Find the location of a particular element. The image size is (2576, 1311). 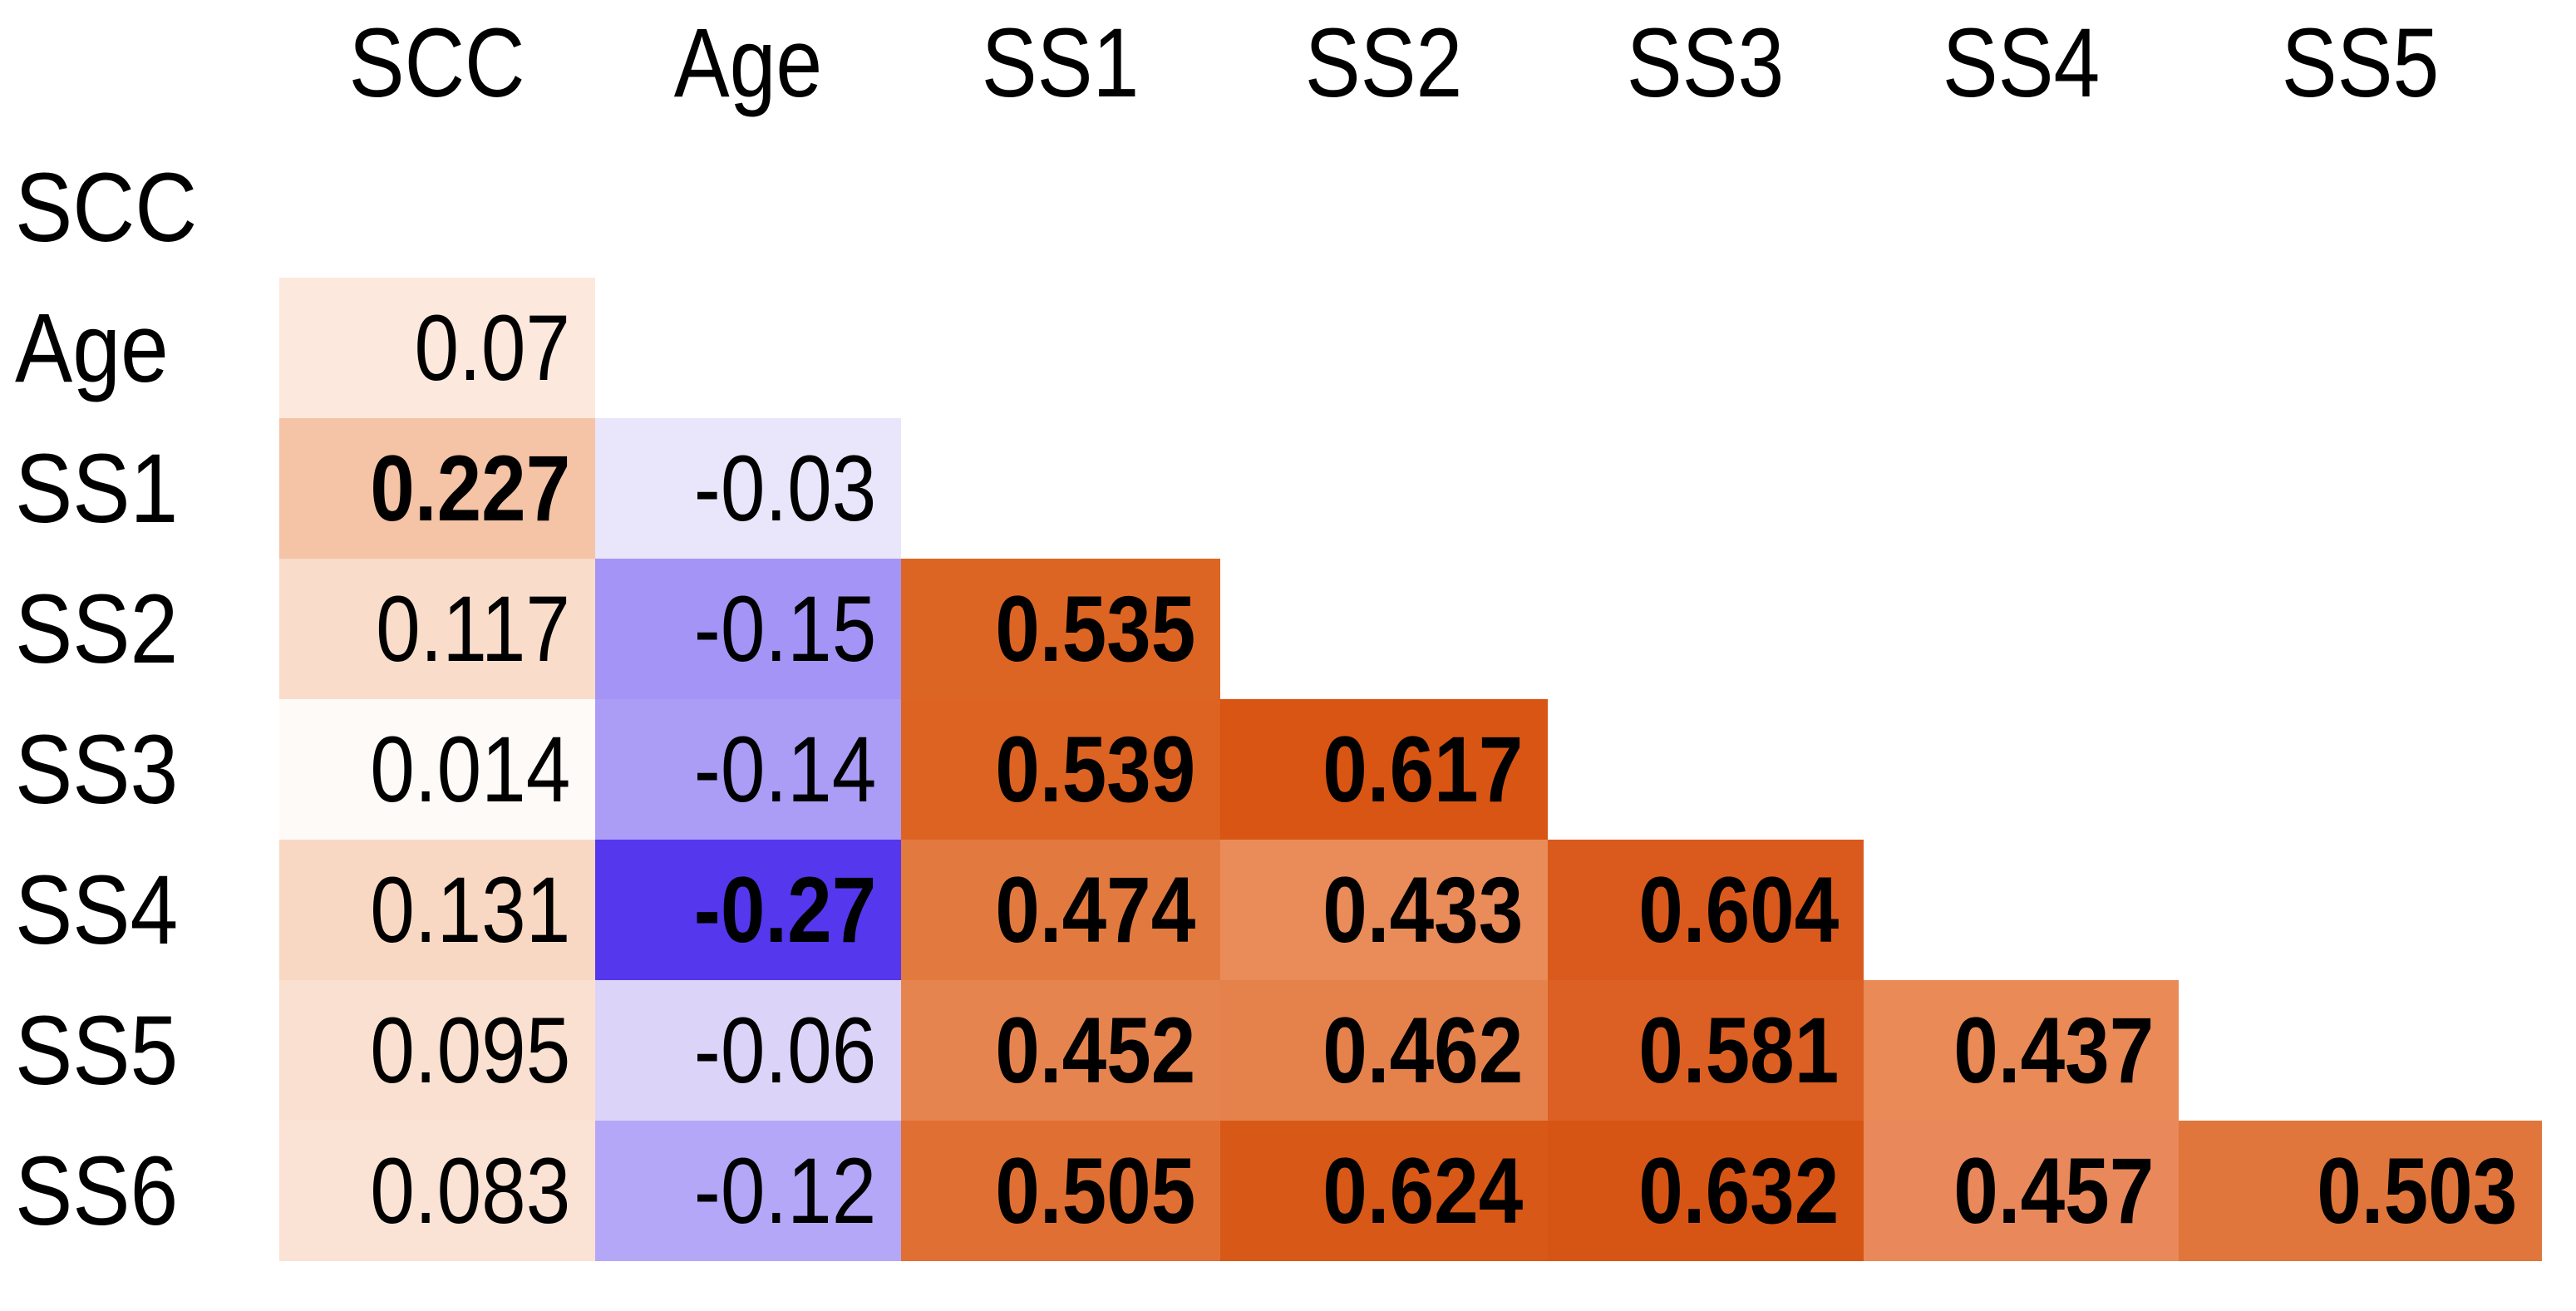

row-label-ss5: SS5 is located at coordinates (143, 1050).